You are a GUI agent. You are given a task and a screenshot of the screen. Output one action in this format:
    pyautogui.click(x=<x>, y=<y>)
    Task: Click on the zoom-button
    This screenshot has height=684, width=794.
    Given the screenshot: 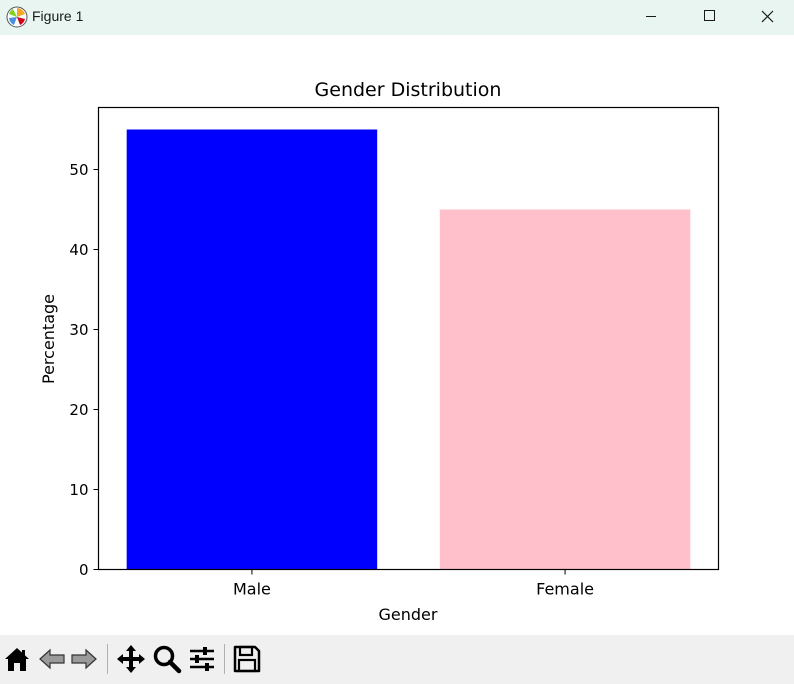 What is the action you would take?
    pyautogui.click(x=167, y=659)
    